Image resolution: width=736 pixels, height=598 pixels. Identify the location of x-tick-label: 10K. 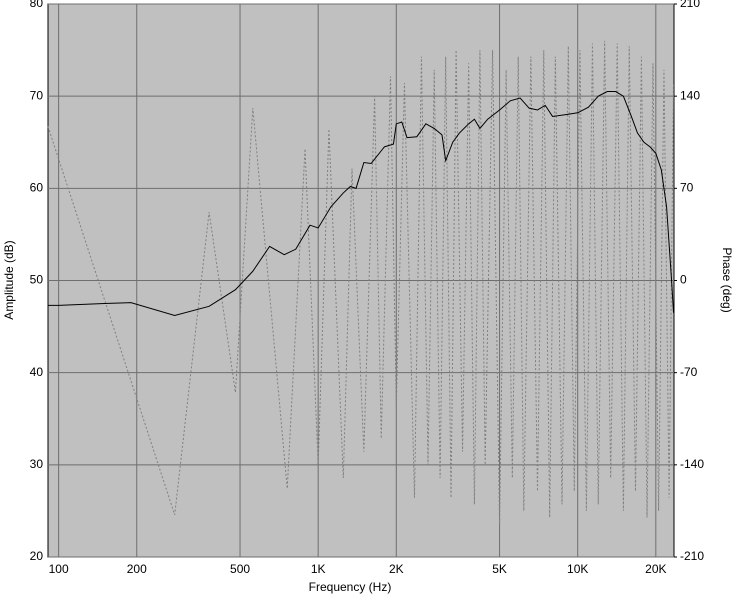
(577, 569).